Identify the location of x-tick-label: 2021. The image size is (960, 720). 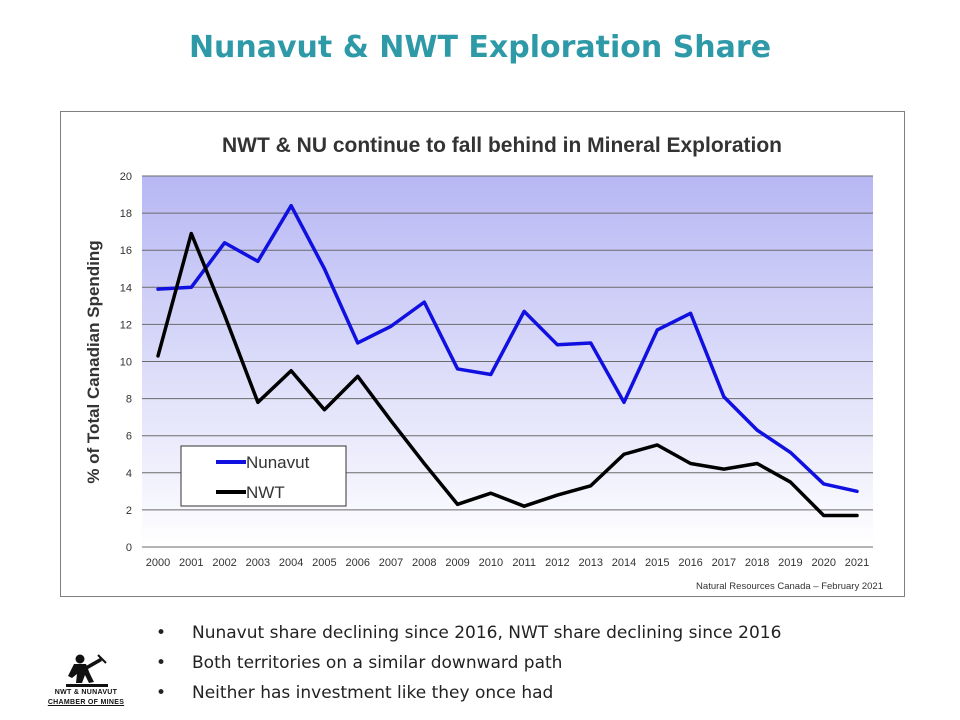
(857, 563).